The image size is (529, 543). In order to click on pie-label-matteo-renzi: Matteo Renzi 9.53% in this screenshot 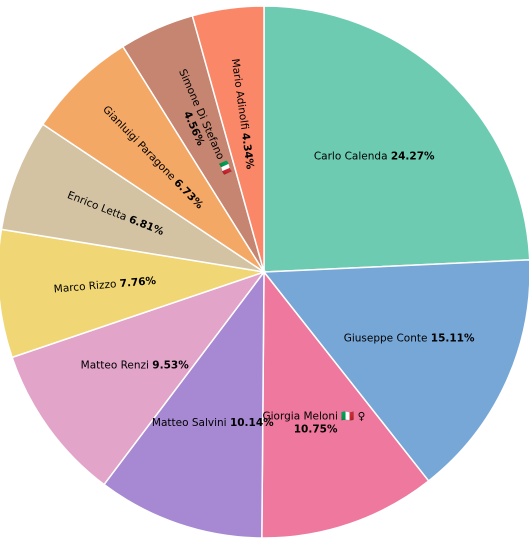, I will do `click(135, 366)`.